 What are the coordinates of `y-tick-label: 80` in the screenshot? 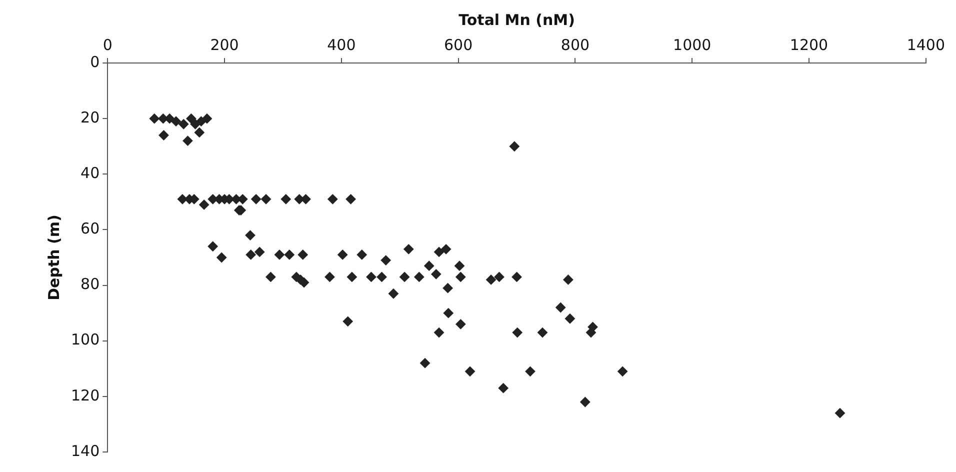 It's located at (90, 284).